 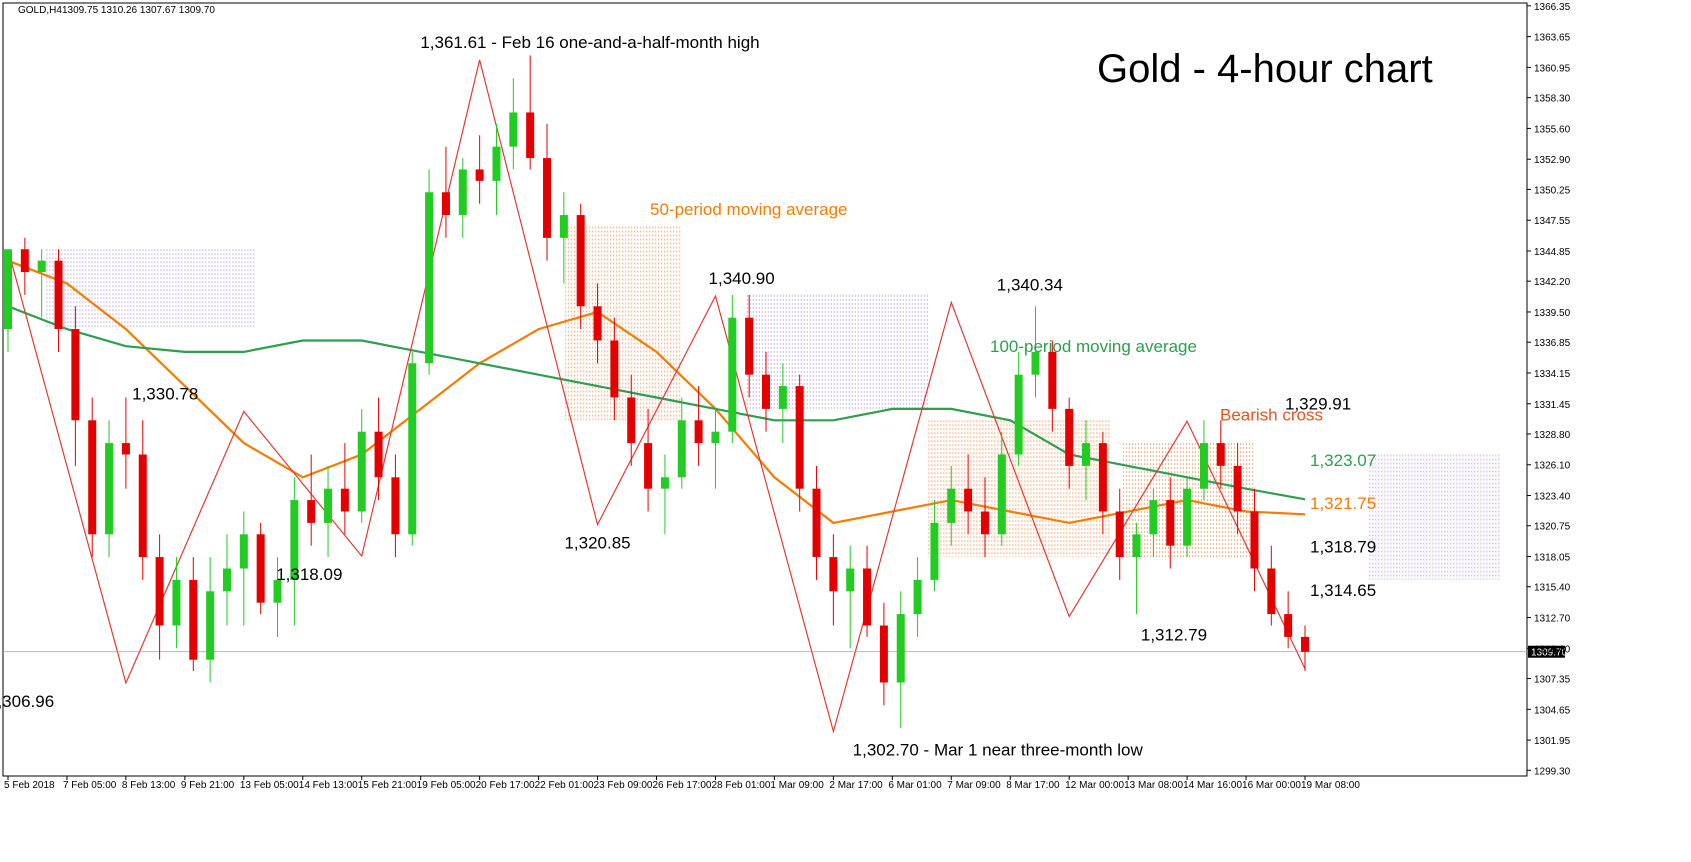 What do you see at coordinates (623, 785) in the screenshot?
I see `x-tick-label: 23 Feb 09:00` at bounding box center [623, 785].